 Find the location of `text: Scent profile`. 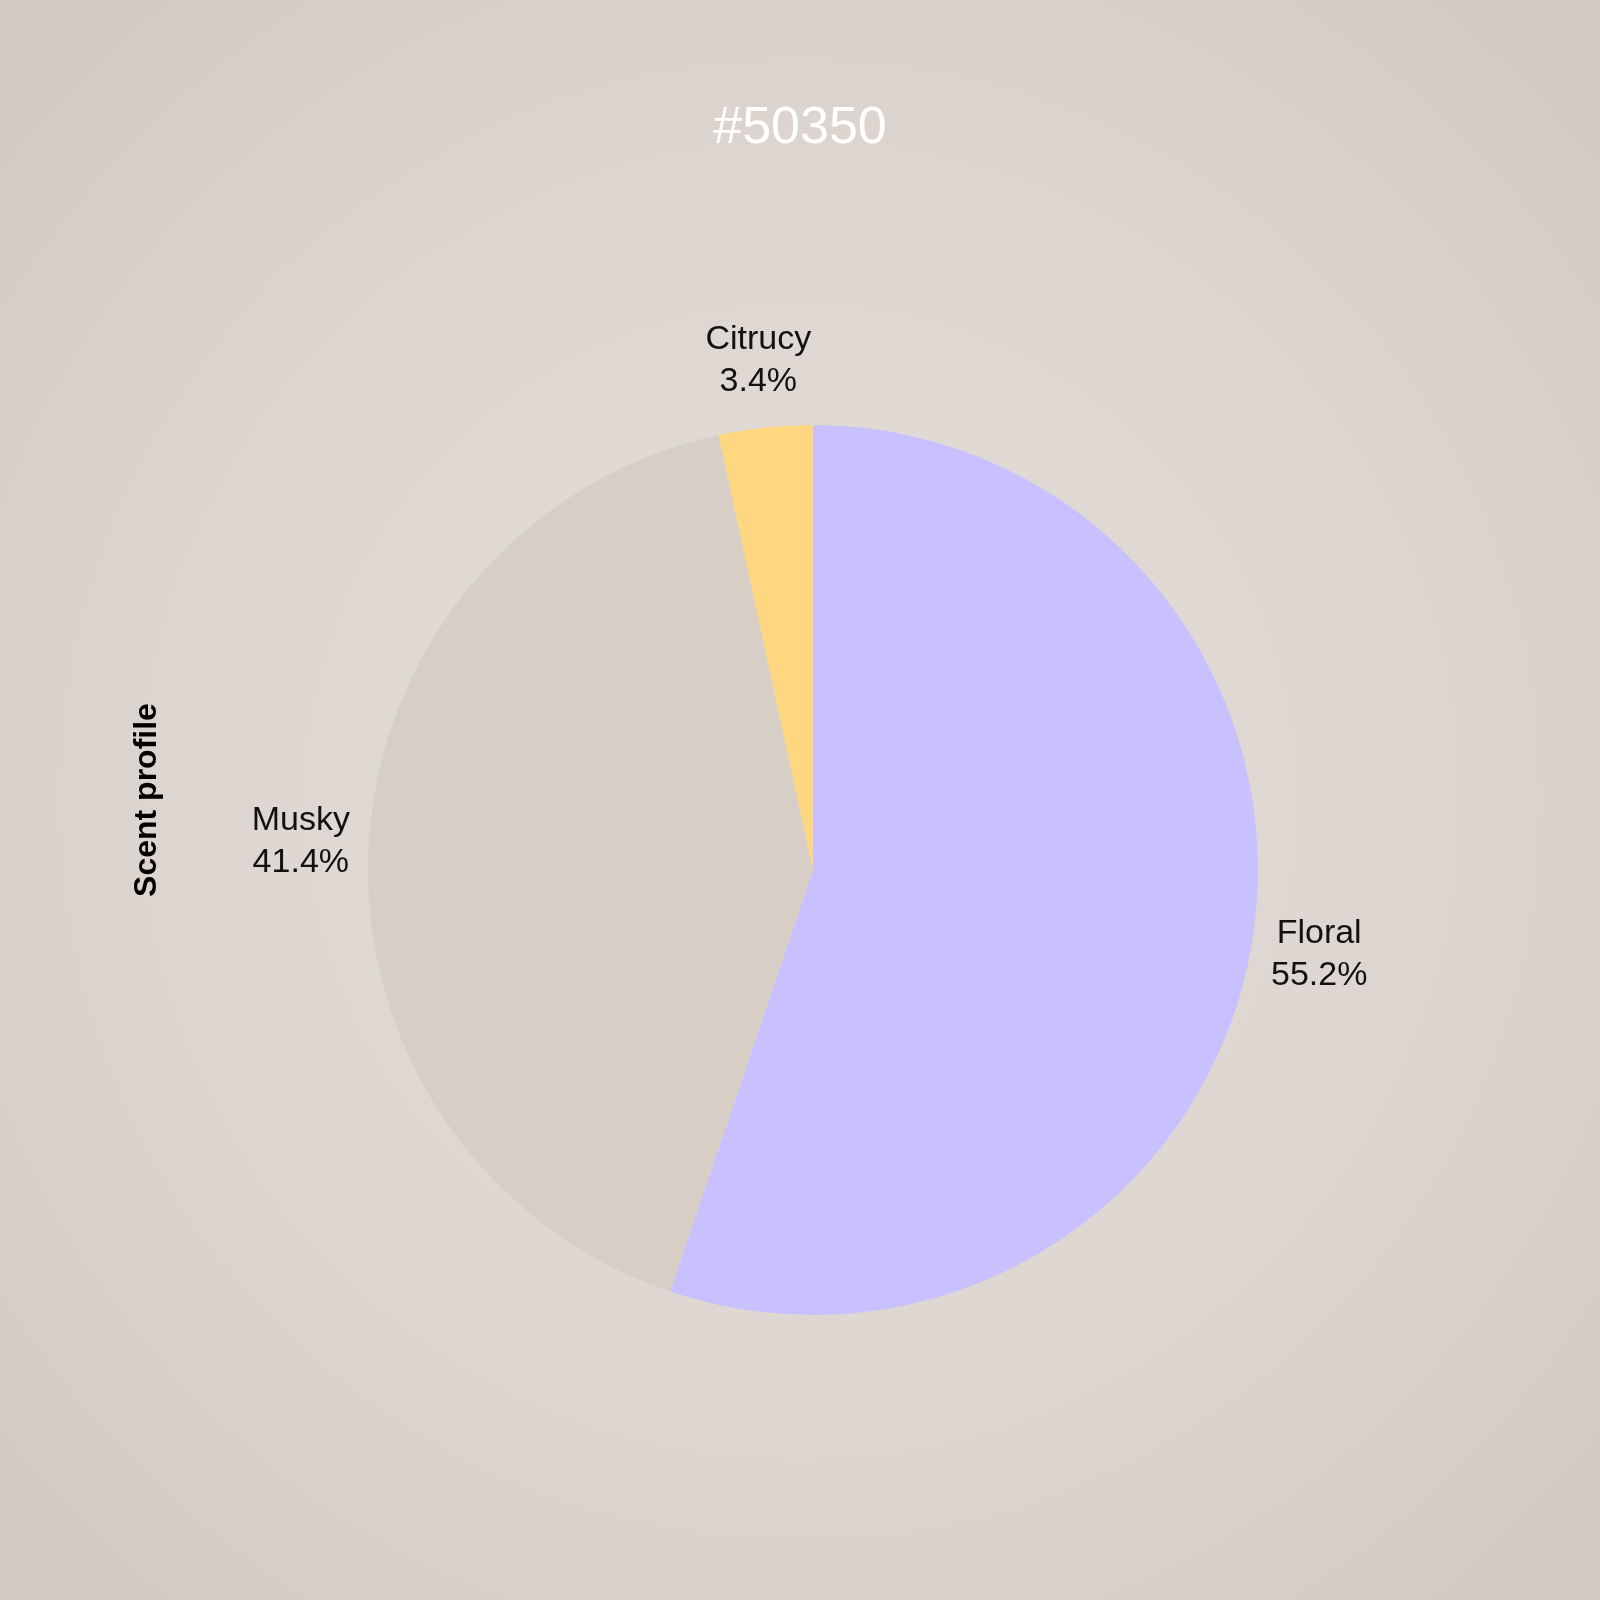

text: Scent profile is located at coordinates (145, 800).